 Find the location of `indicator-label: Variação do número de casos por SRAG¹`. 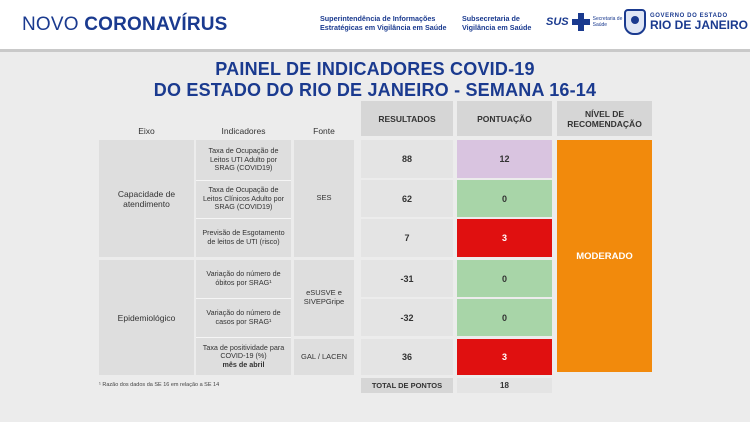

indicator-label: Variação do número de casos por SRAG¹ is located at coordinates (243, 316).